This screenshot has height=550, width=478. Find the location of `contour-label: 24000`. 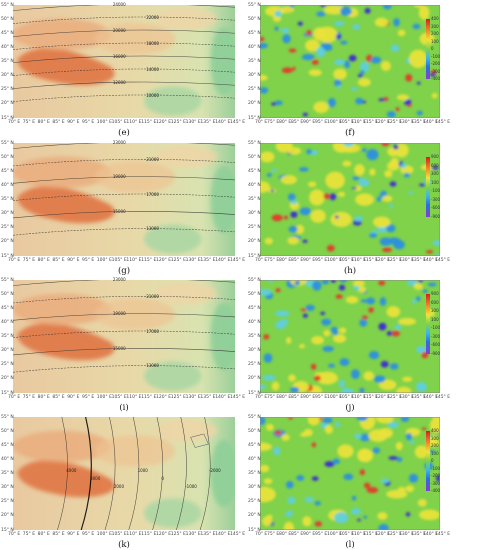

contour-label: 24000 is located at coordinates (119, 4).